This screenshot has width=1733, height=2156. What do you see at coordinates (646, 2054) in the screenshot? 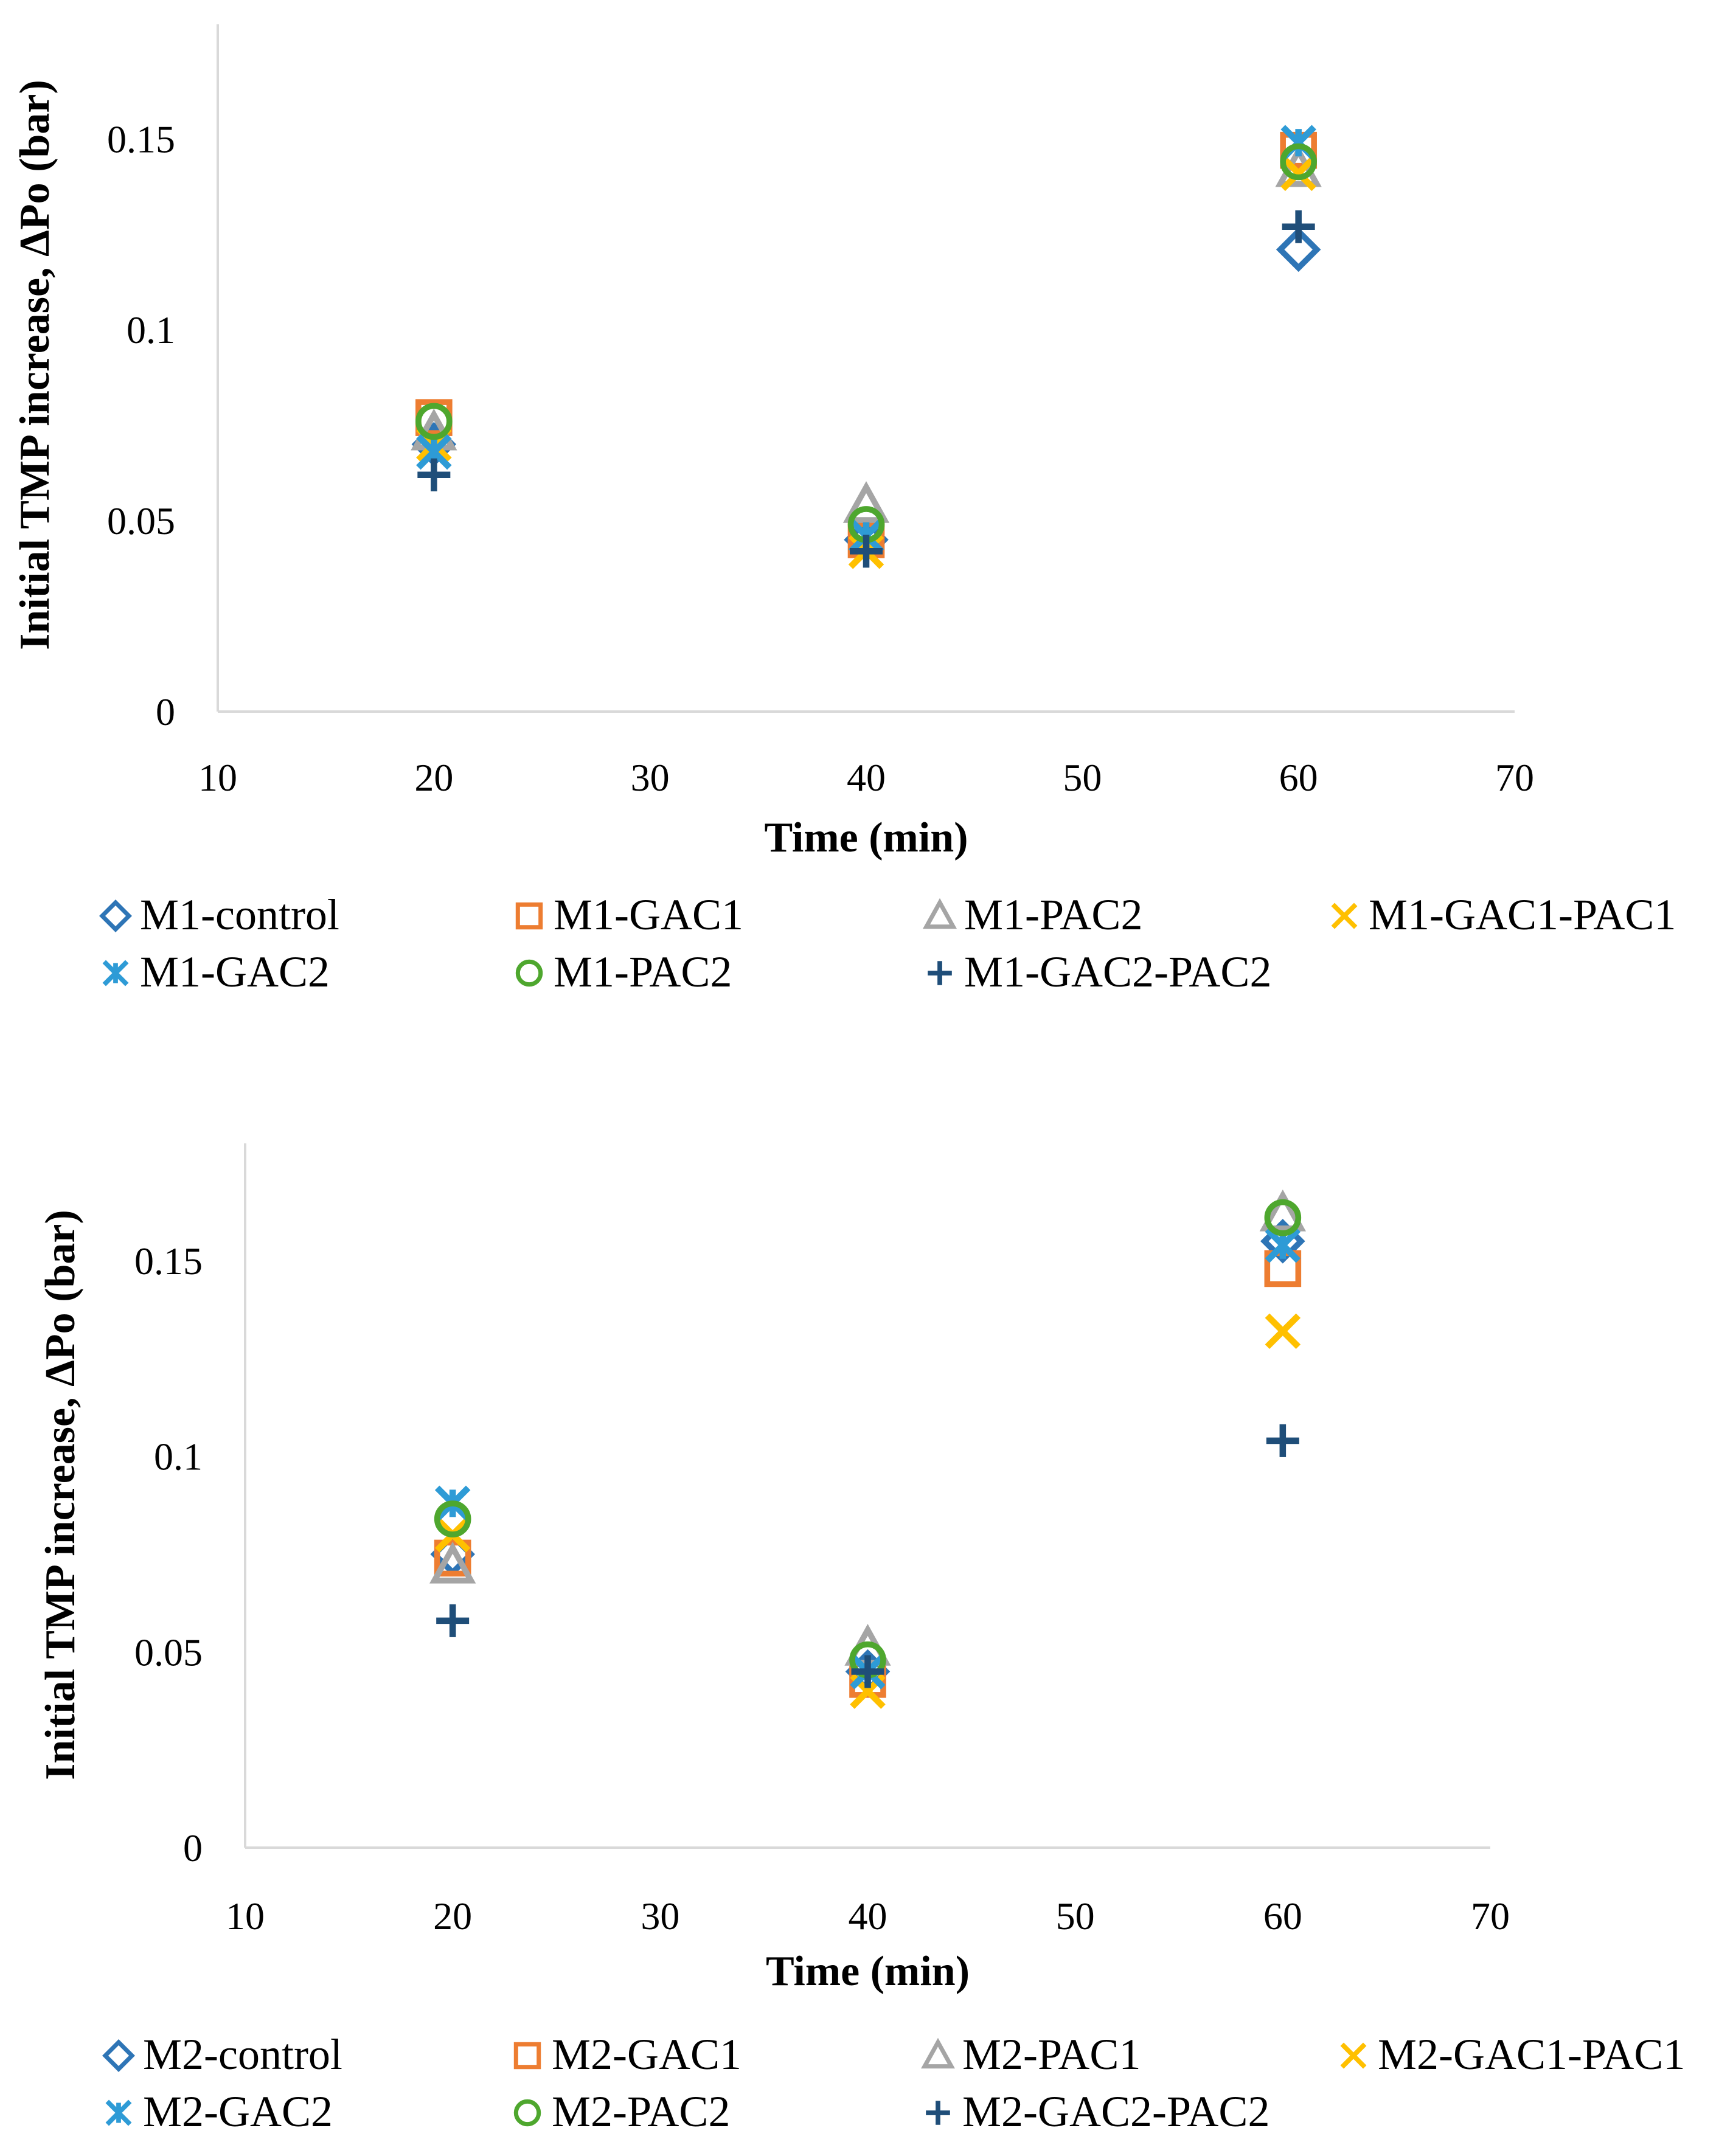
I see `legend-label: M2-GAC1` at bounding box center [646, 2054].